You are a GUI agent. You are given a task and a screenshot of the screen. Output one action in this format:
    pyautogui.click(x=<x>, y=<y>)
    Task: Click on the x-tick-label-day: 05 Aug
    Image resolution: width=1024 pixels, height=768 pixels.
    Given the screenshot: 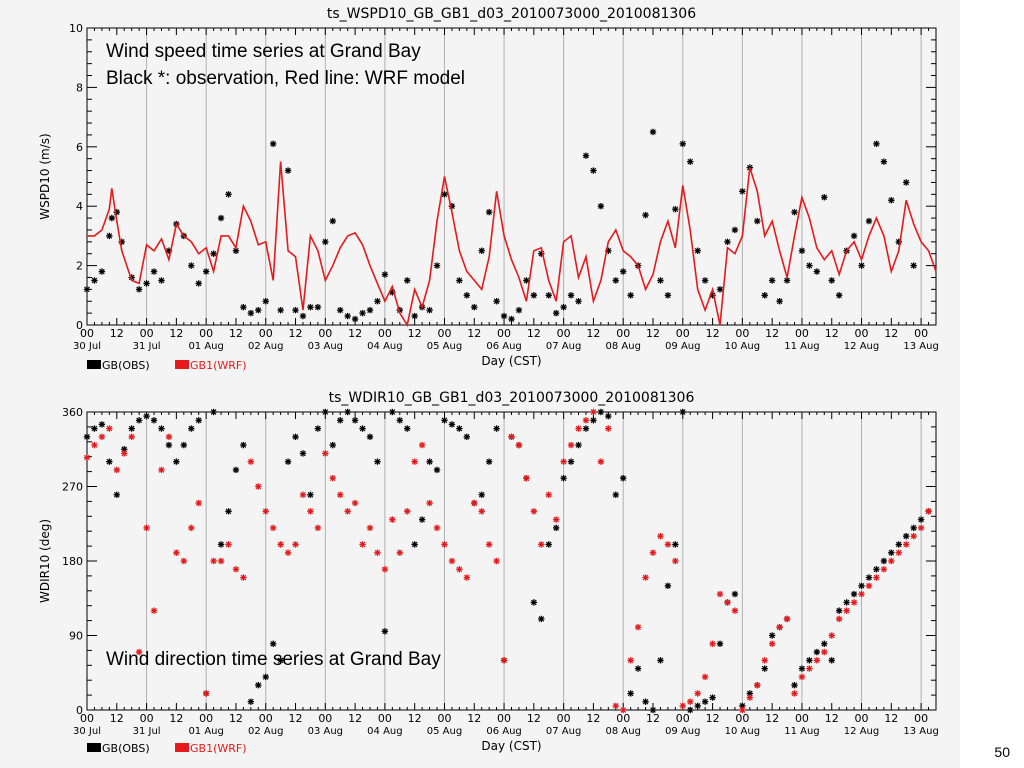 What is the action you would take?
    pyautogui.click(x=444, y=731)
    